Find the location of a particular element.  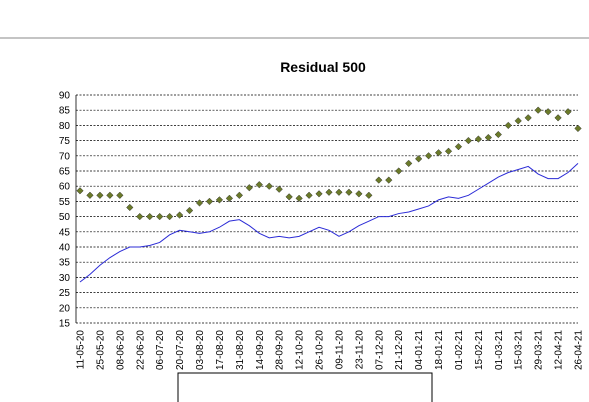

x-tick-label: 21-12-20 is located at coordinates (399, 350).